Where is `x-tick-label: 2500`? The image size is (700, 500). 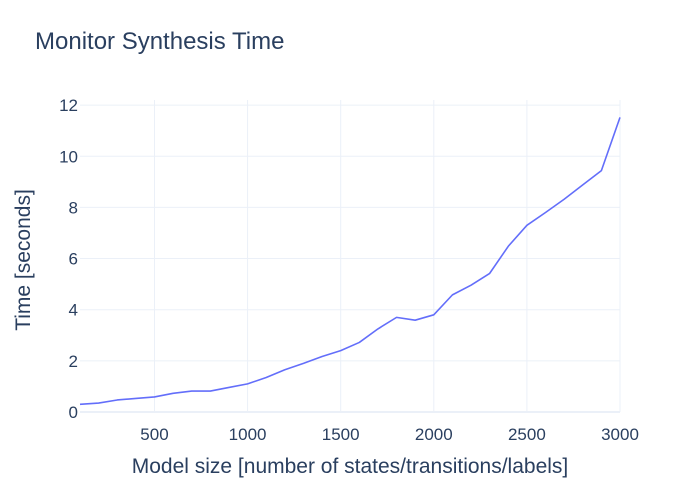 x-tick-label: 2500 is located at coordinates (527, 434).